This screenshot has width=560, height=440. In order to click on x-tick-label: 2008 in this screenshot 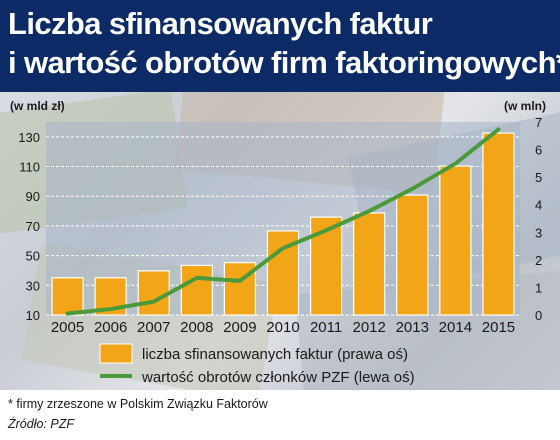, I will do `click(196, 327)`.